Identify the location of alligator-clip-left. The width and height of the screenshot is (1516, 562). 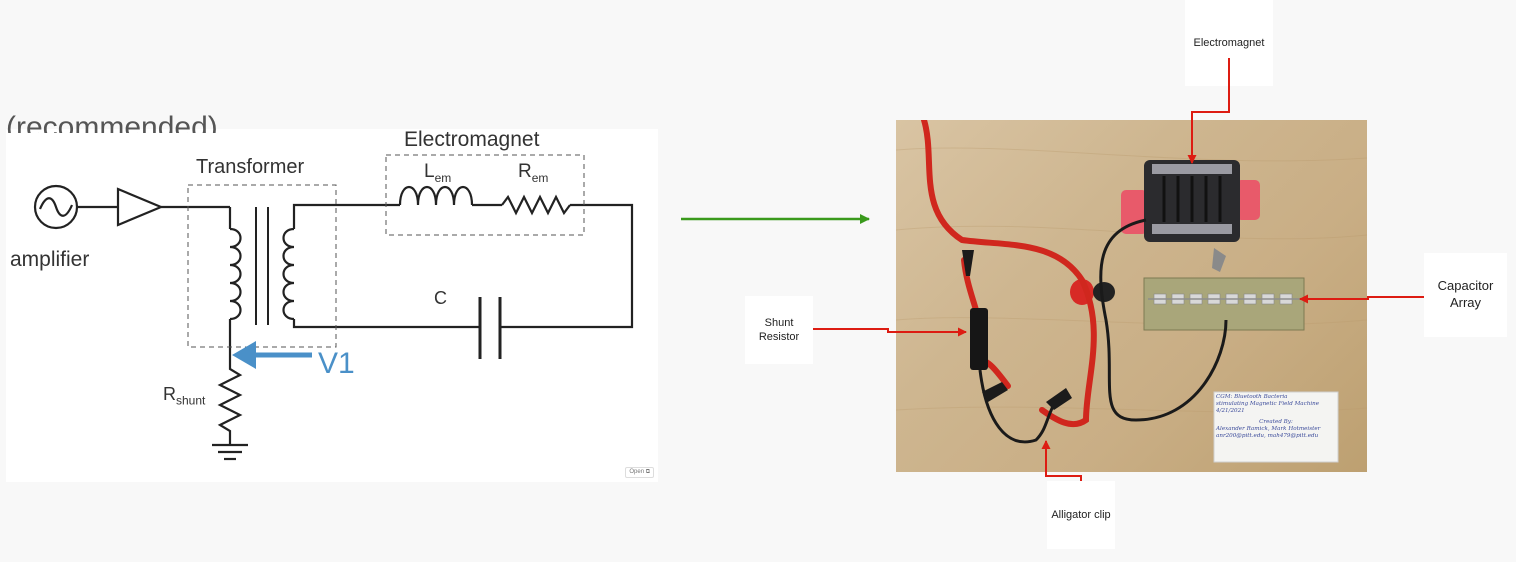
(995, 392).